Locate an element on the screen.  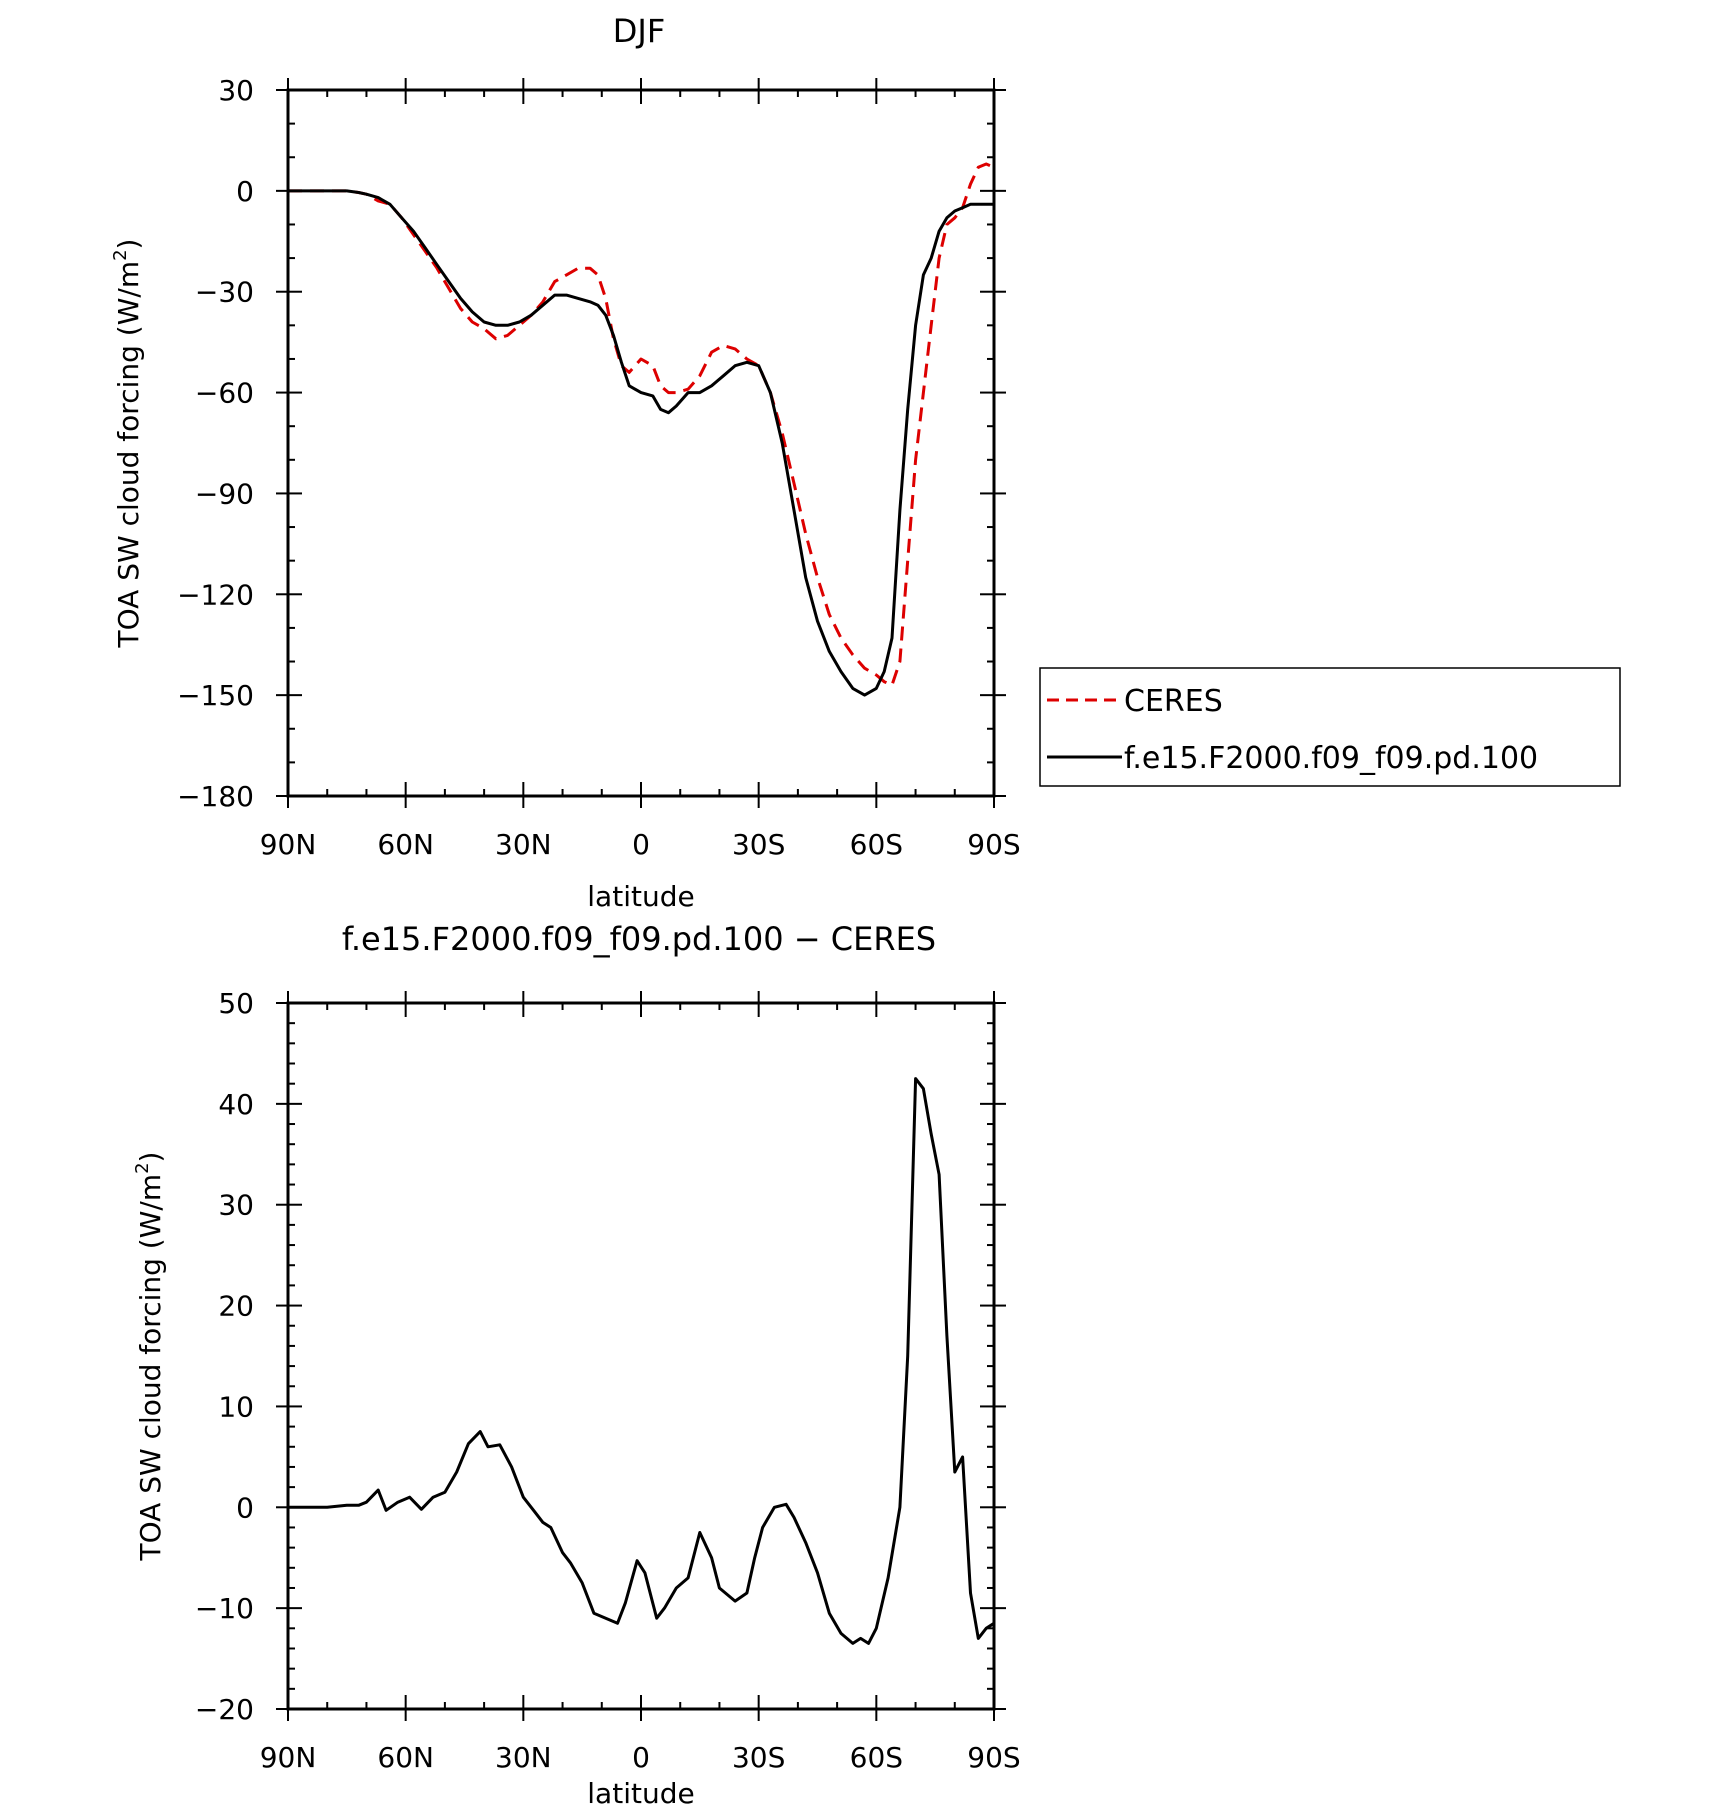
series-line-difference is located at coordinates (641, 1361).